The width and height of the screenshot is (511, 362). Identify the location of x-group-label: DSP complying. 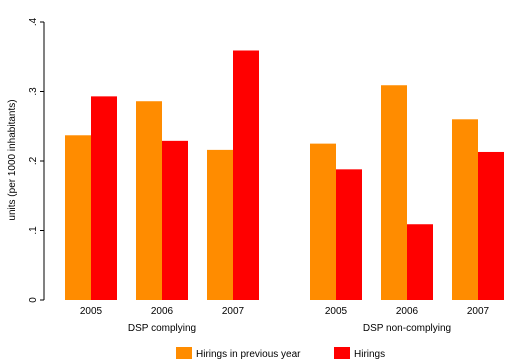
(162, 328).